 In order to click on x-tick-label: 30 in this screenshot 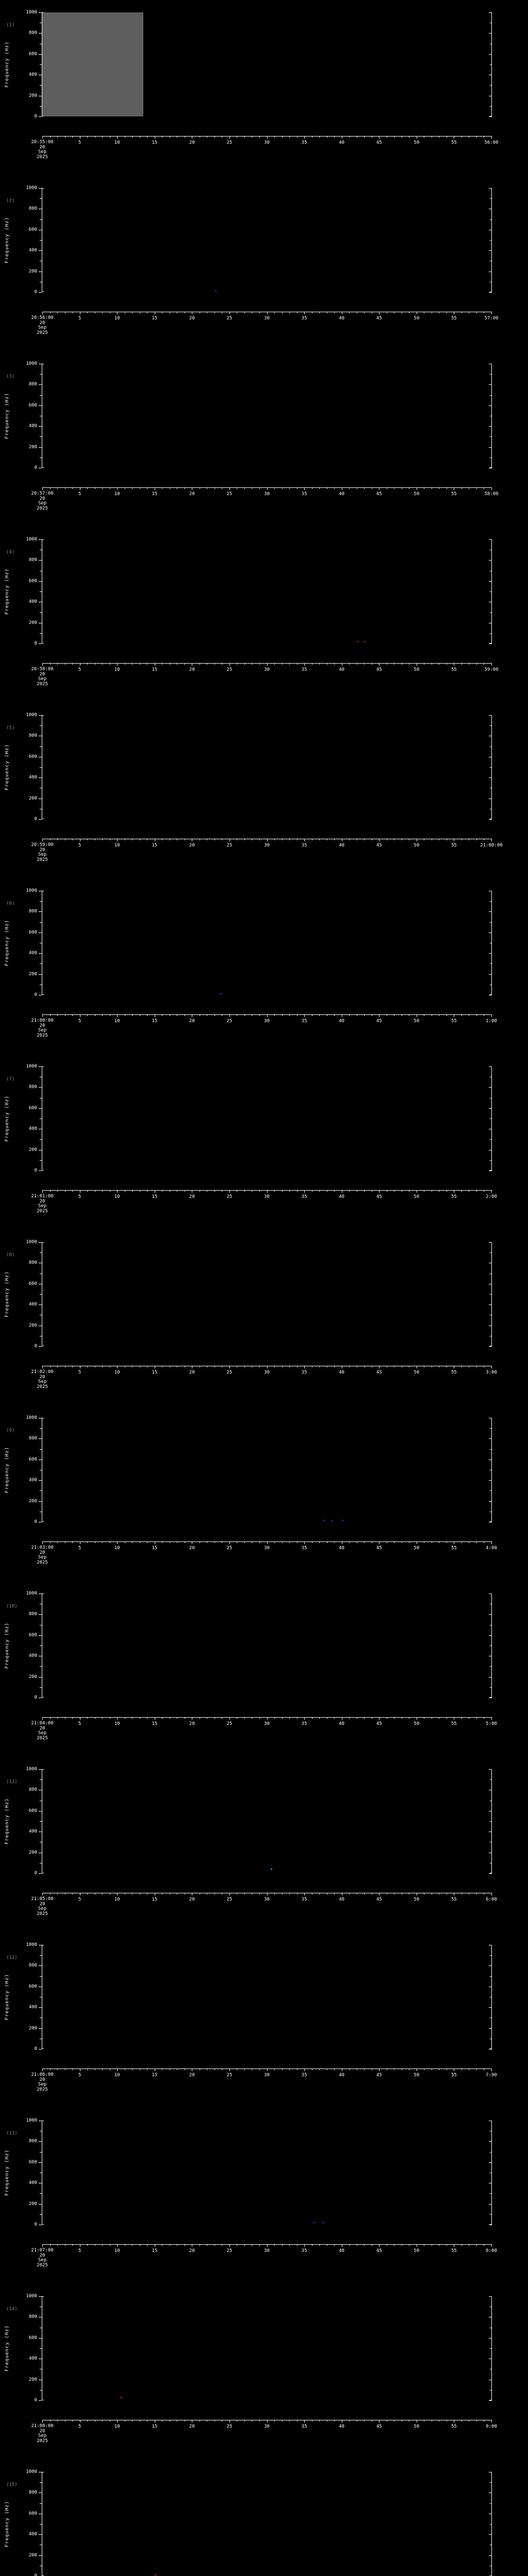, I will do `click(267, 318)`.